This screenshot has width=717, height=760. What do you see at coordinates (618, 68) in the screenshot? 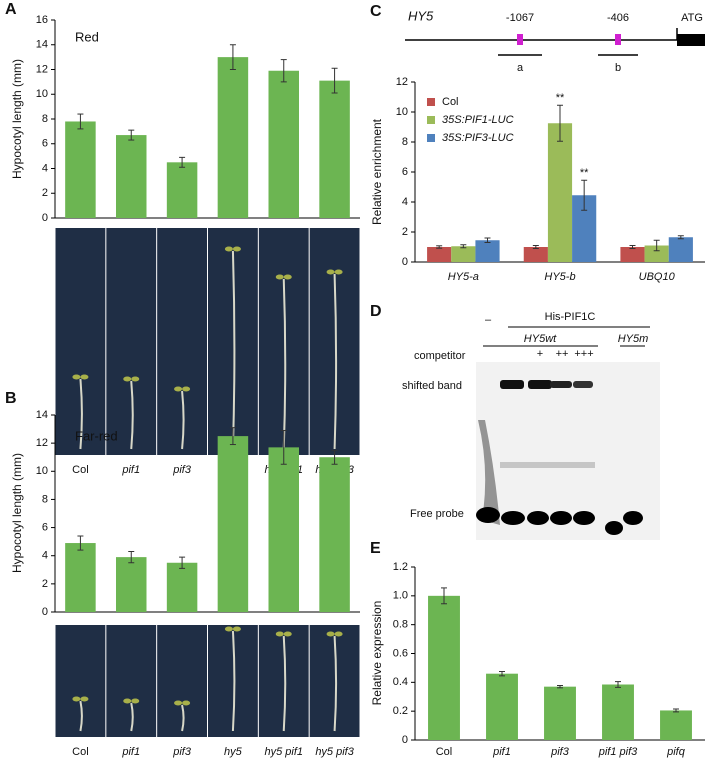
I see `fragment-label: b` at bounding box center [618, 68].